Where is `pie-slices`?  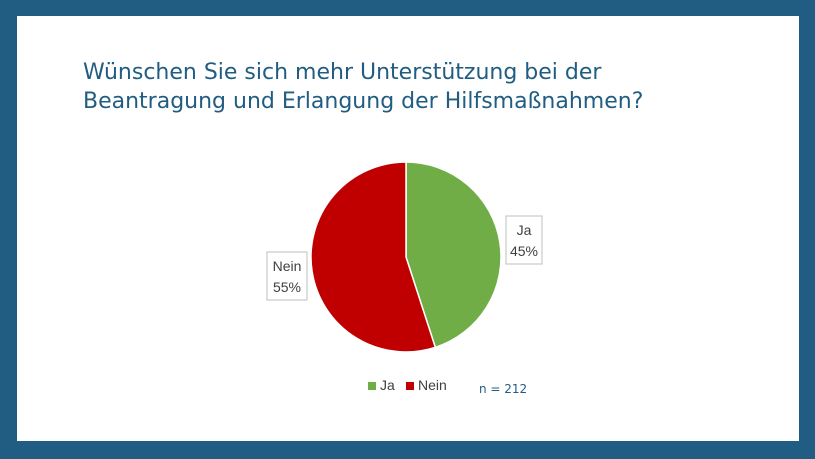 pie-slices is located at coordinates (406, 257).